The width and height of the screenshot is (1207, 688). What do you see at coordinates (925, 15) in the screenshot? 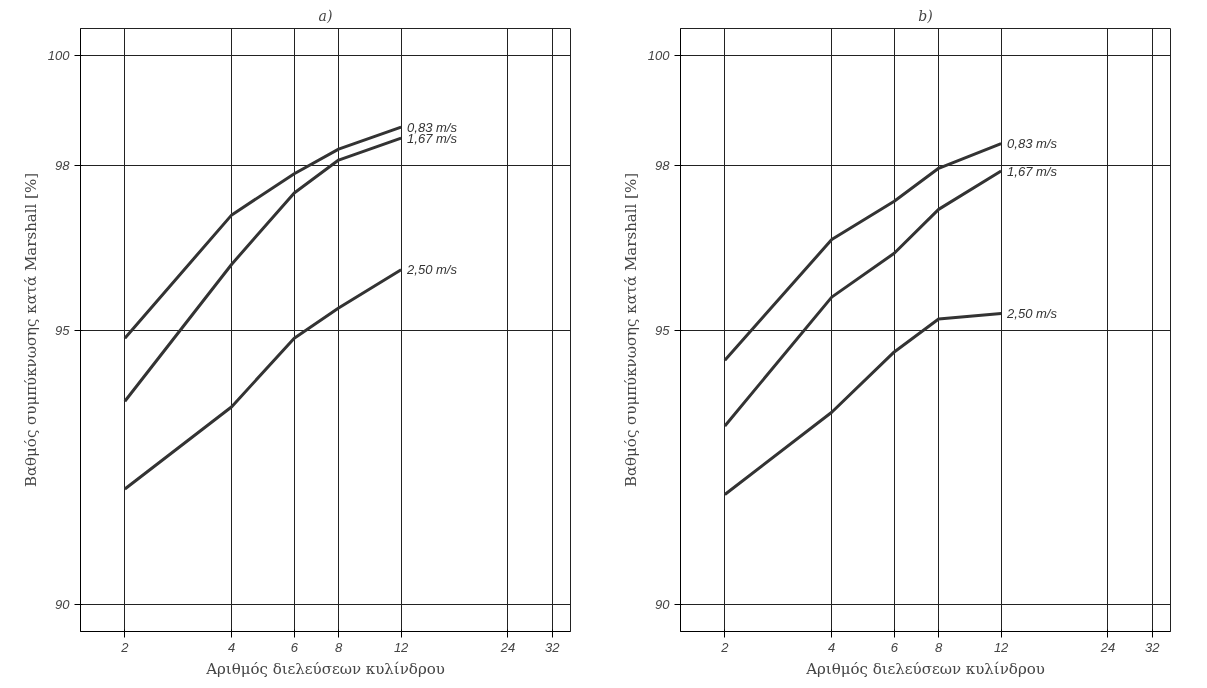
I see `chart-title: b)` at bounding box center [925, 15].